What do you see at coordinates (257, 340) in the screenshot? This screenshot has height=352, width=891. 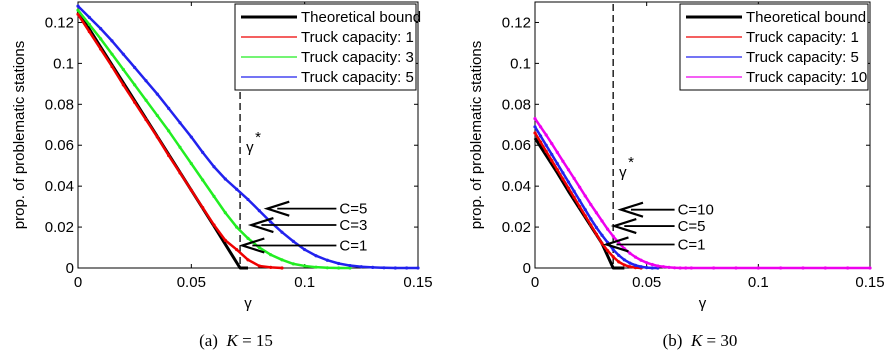 I see `caption-value: = 15` at bounding box center [257, 340].